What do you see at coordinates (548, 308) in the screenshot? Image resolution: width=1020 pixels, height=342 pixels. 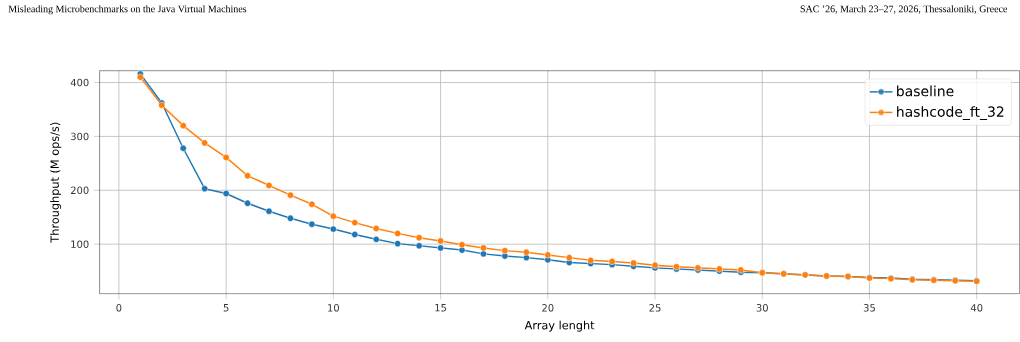 I see `x-tick-label: 20` at bounding box center [548, 308].